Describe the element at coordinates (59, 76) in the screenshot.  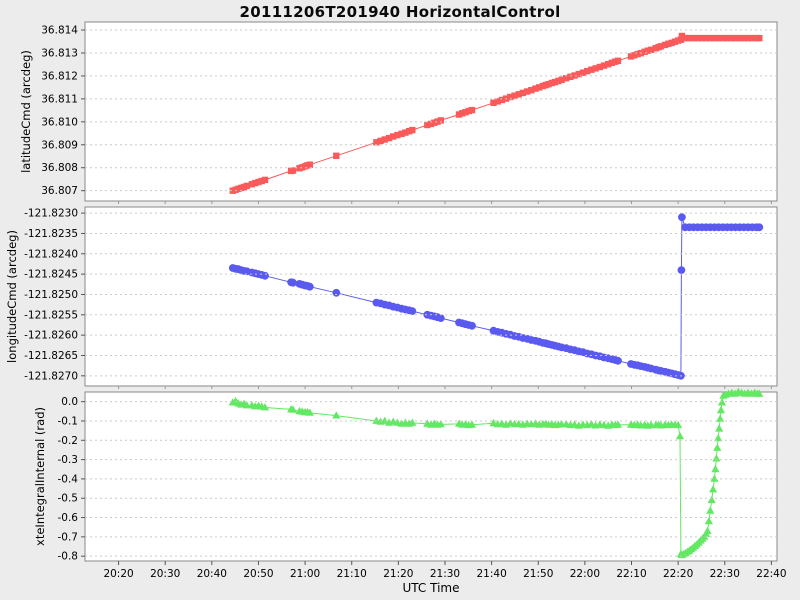
I see `y-tick-label: 36.812` at that location.